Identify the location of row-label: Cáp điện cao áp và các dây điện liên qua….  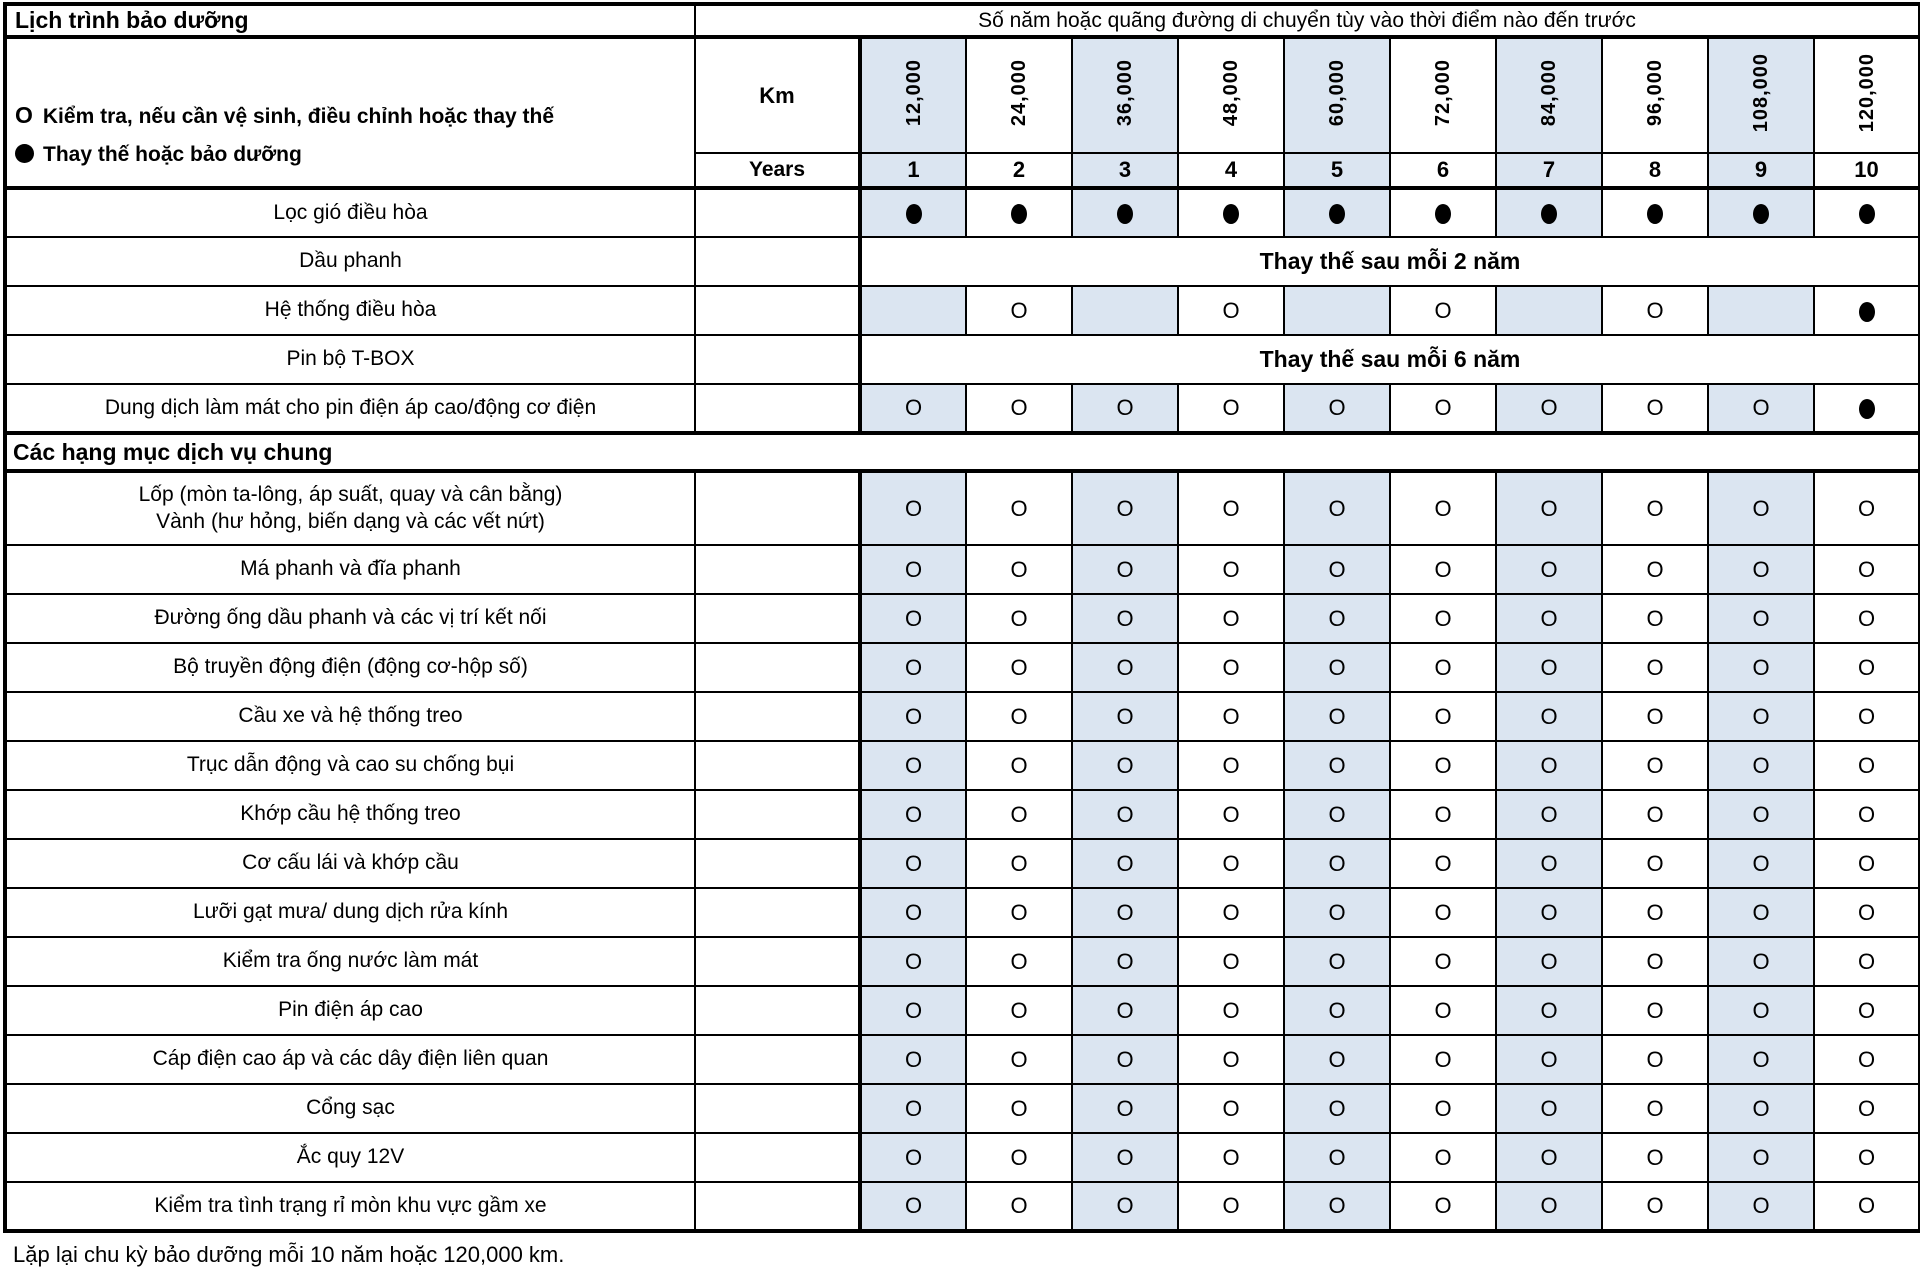
(350, 1059).